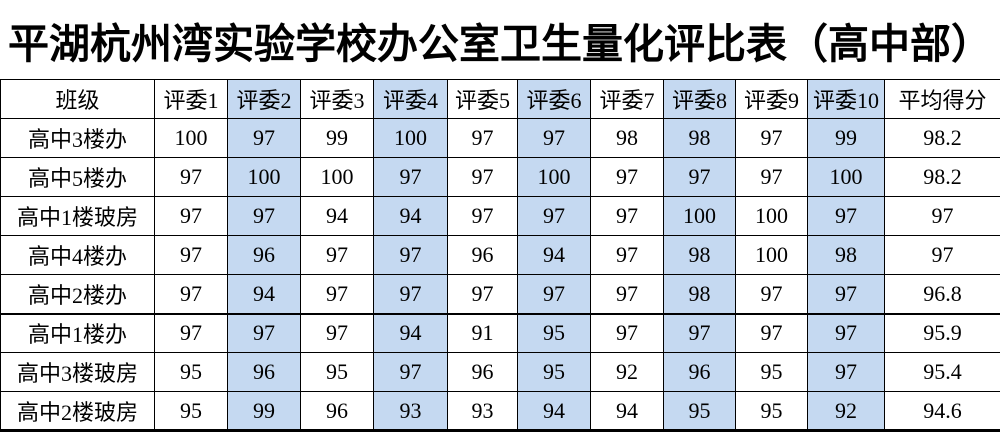 Image resolution: width=1000 pixels, height=439 pixels. What do you see at coordinates (942, 99) in the screenshot?
I see `header-cell: 平均得分` at bounding box center [942, 99].